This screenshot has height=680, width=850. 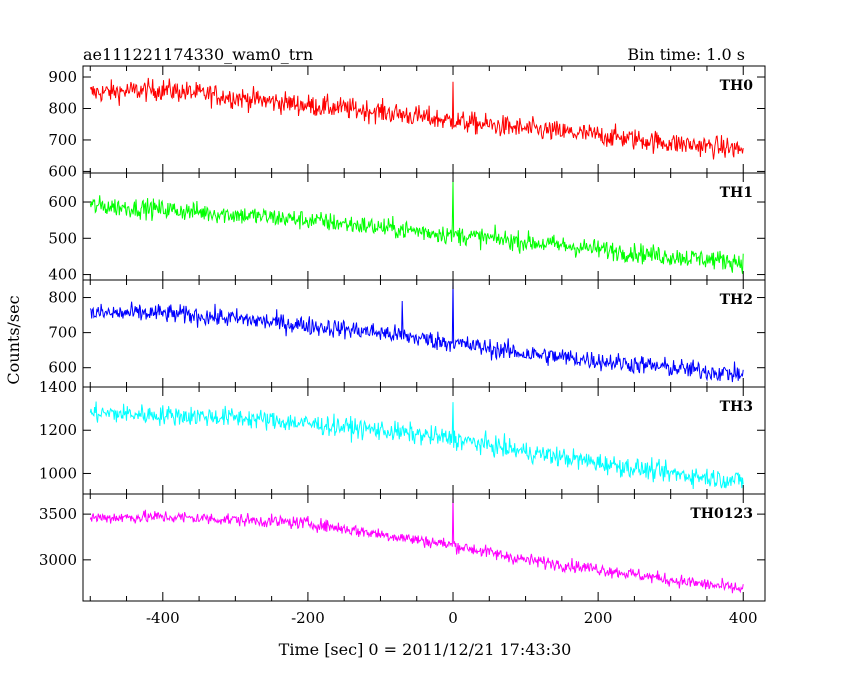 I want to click on series-line-th0, so click(x=416, y=118).